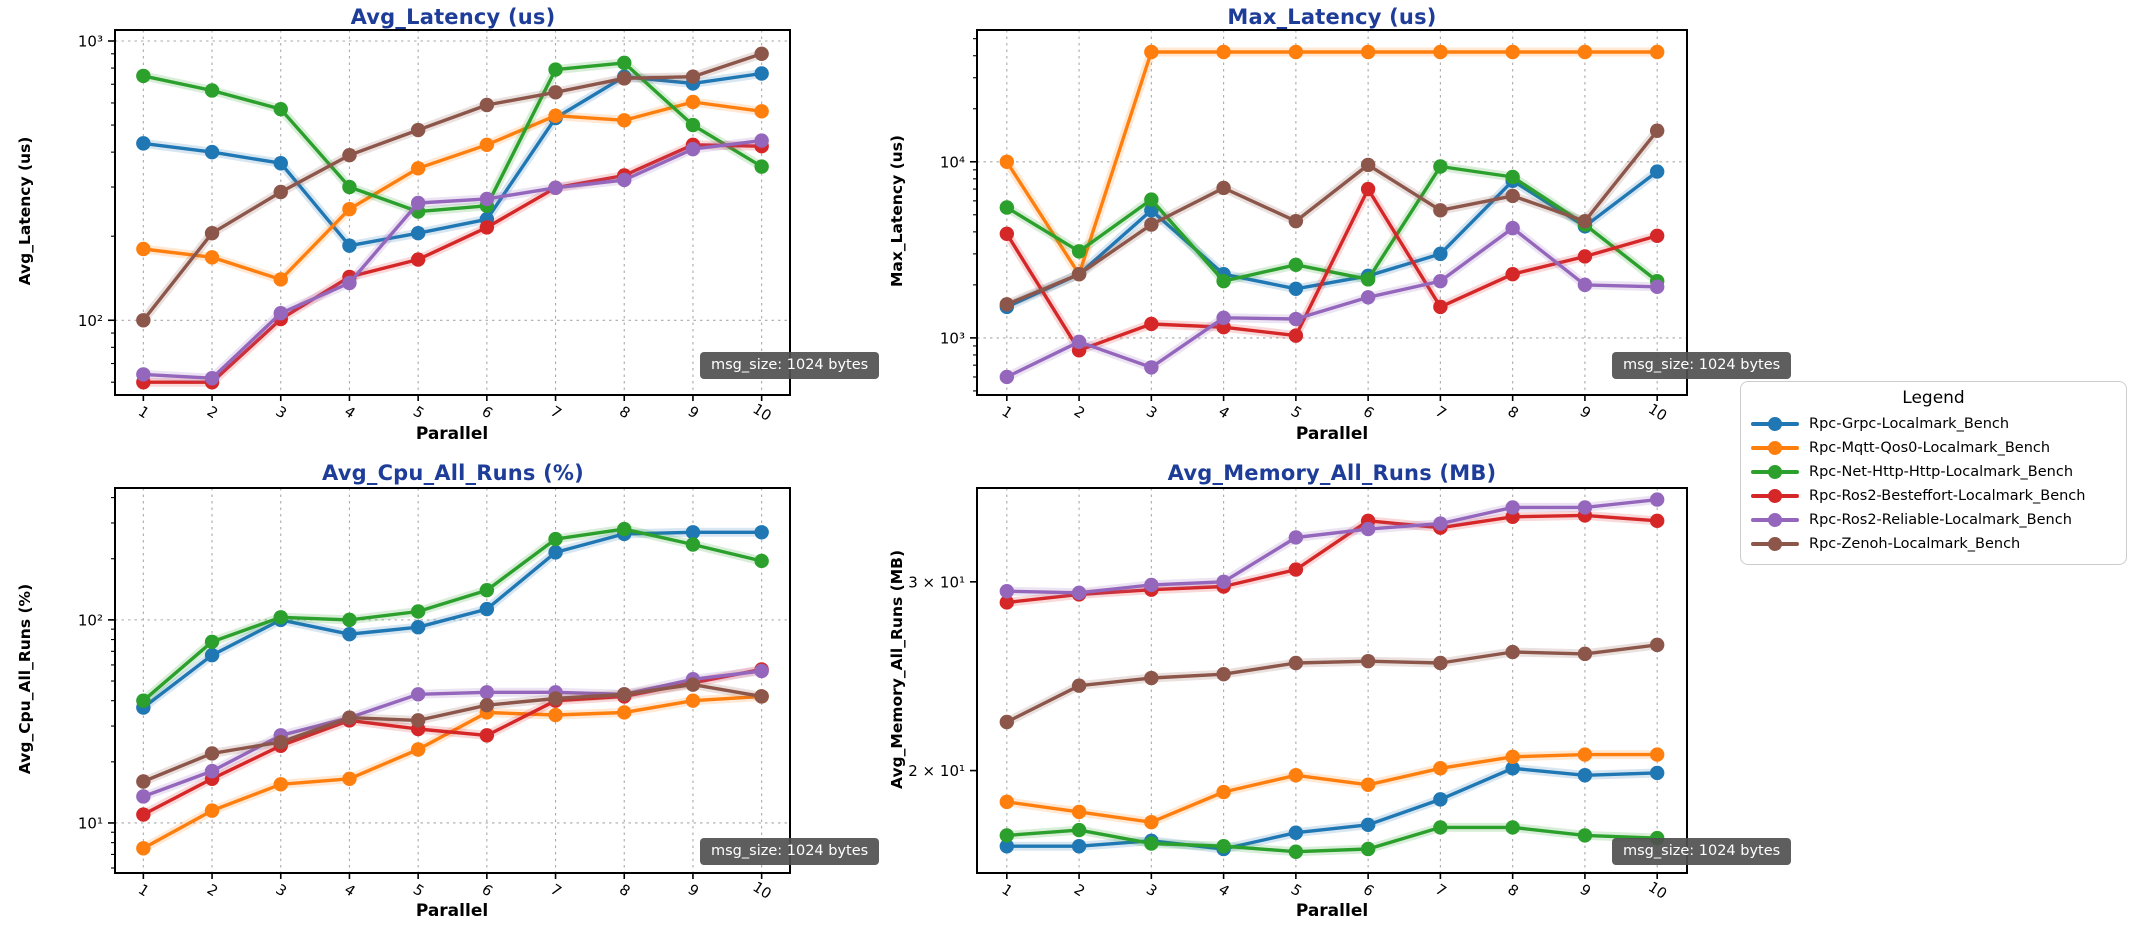  I want to click on legend-item: Rpc-Ros2-Besteffort-Localmark_Bench, so click(1933, 496).